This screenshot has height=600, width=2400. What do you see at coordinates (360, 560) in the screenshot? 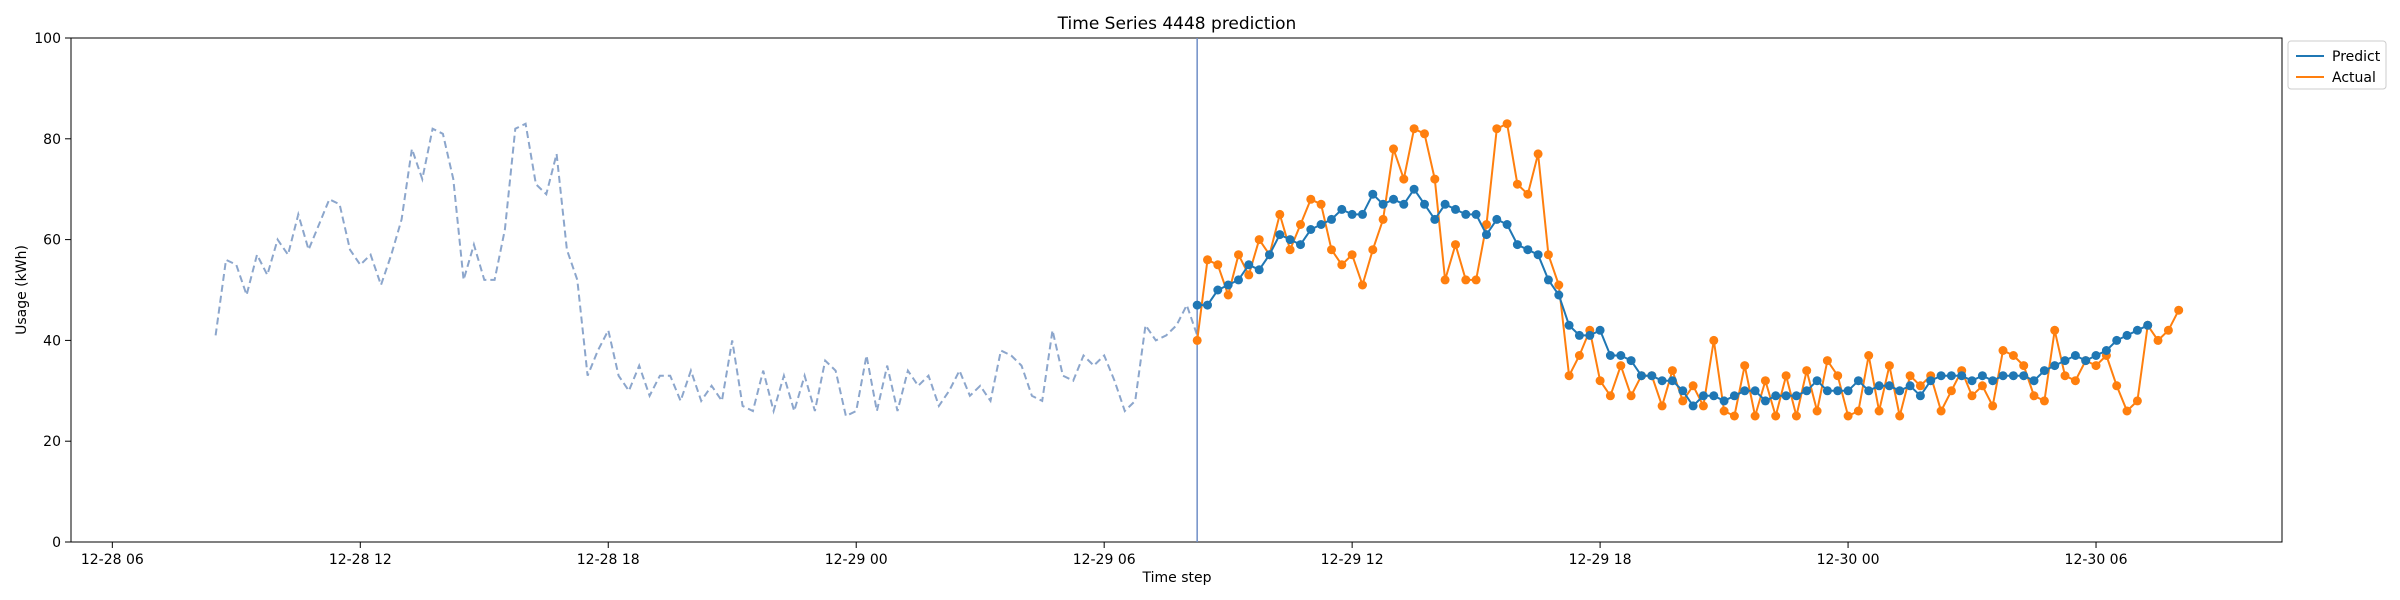
I see `x-tick-label: 12-28 12` at bounding box center [360, 560].